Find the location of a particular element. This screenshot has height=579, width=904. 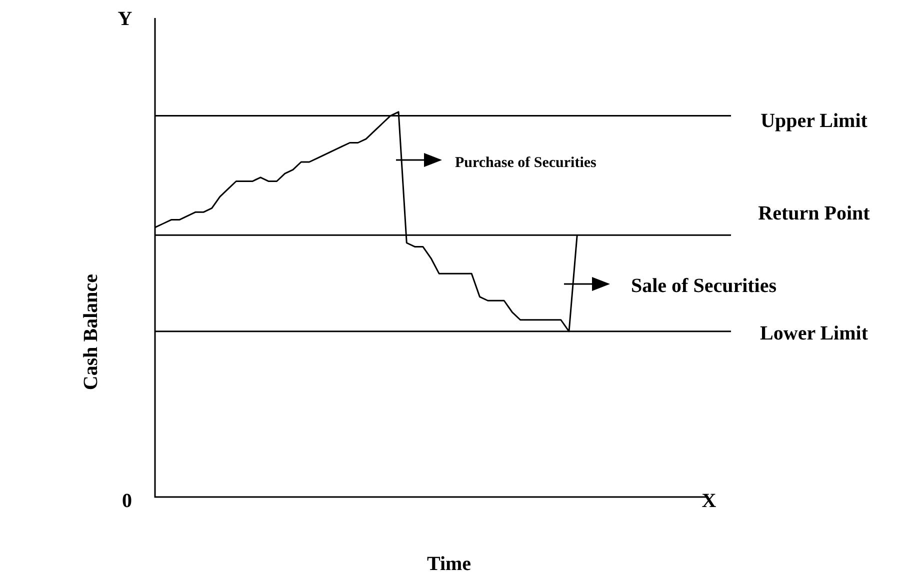

text: 0 is located at coordinates (127, 501).